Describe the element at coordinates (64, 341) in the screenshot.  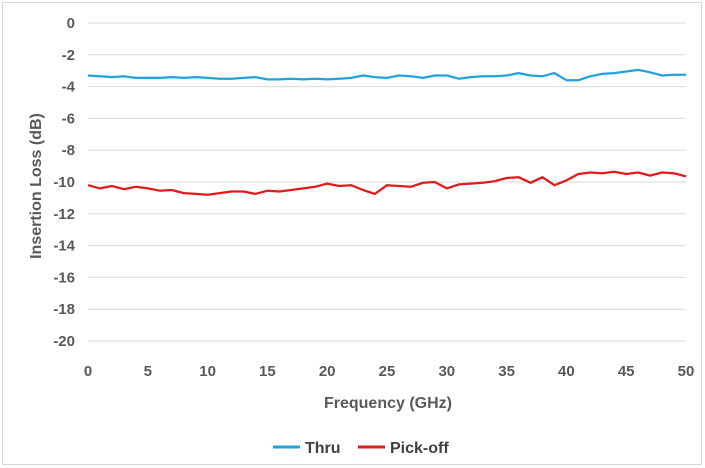
I see `y-tick-label: -20` at that location.